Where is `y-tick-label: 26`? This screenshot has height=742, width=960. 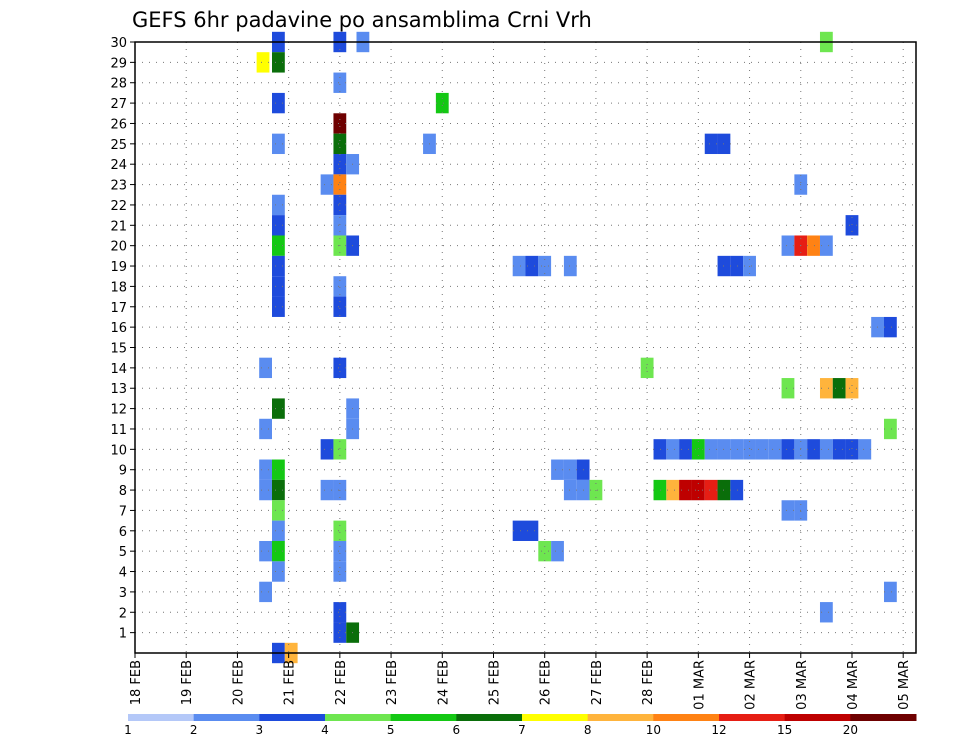 y-tick-label: 26 is located at coordinates (118, 124).